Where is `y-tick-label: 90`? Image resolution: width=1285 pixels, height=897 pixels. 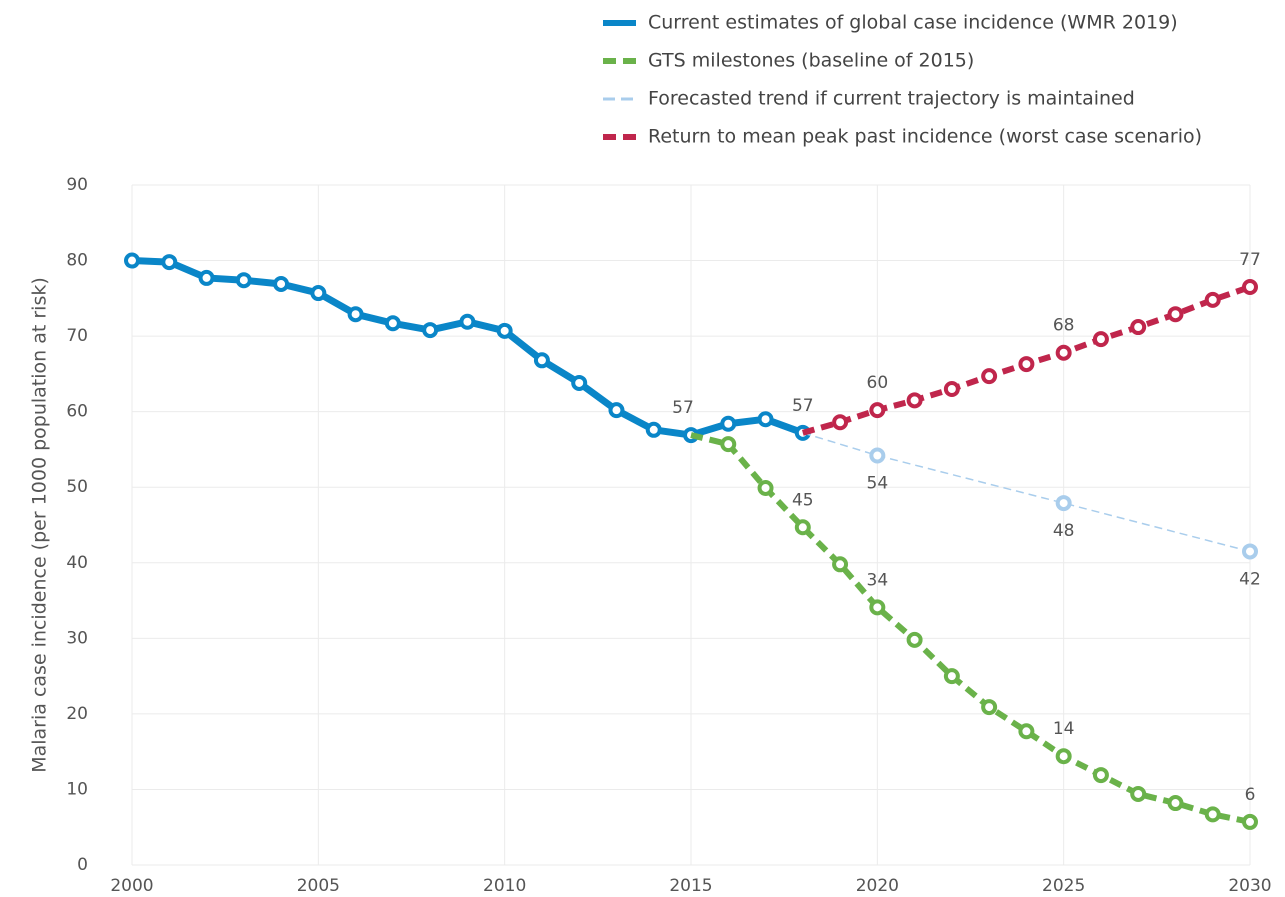 y-tick-label: 90 is located at coordinates (77, 185).